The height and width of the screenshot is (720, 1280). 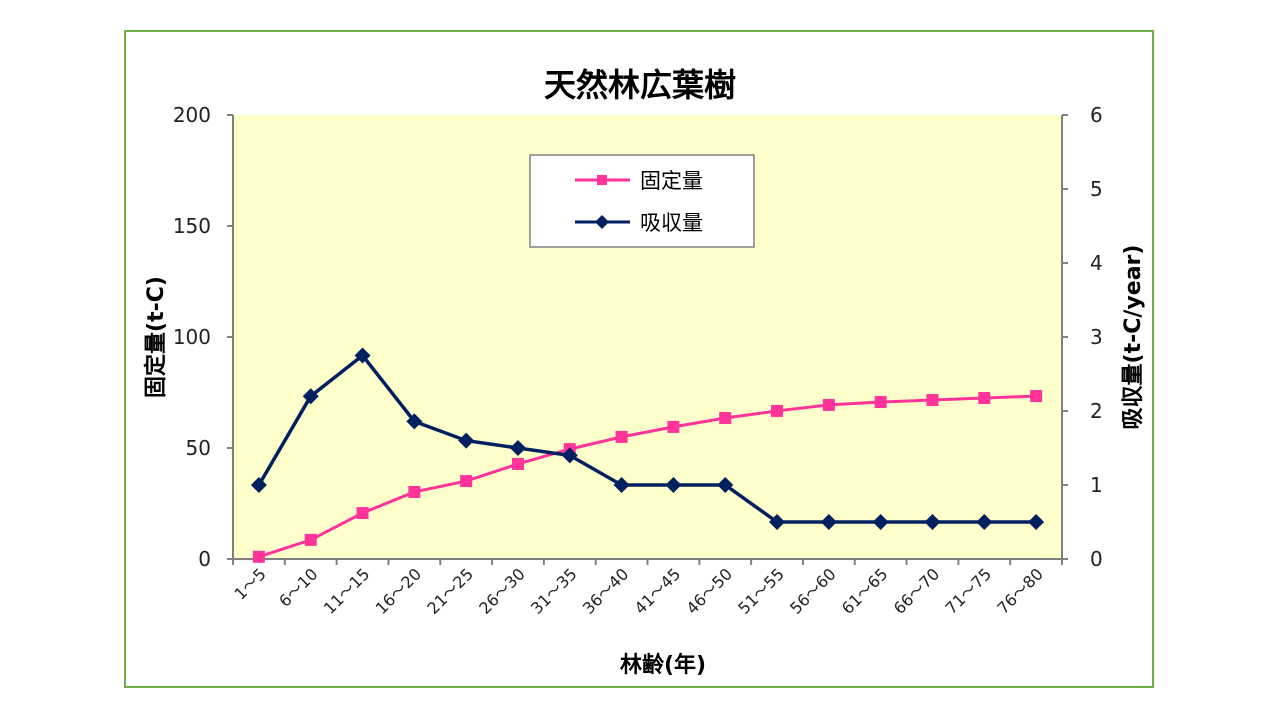 I want to click on y2-tick-label: 5, so click(x=1096, y=189).